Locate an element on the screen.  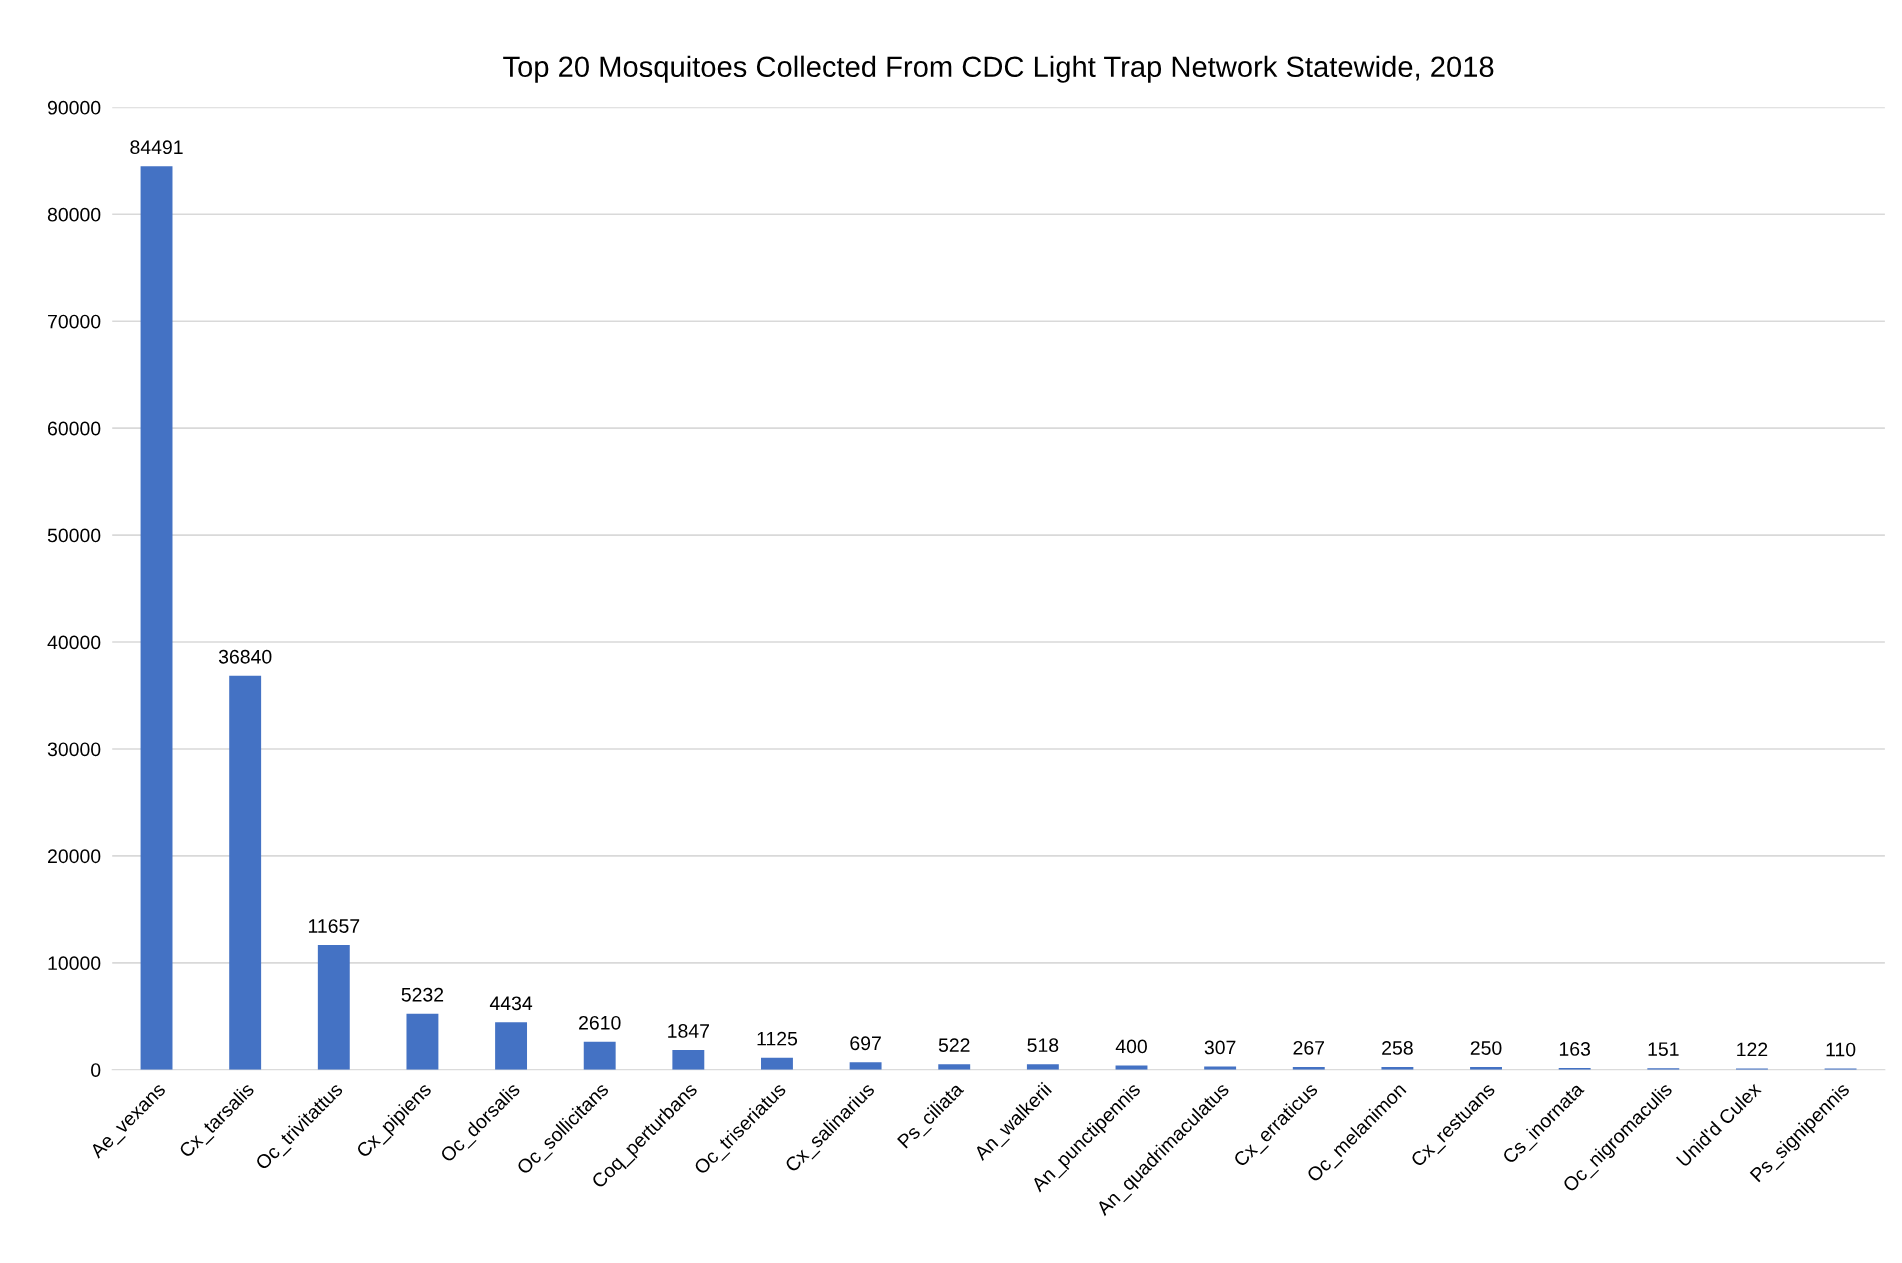
y-tick-label: 30000 is located at coordinates (74, 749).